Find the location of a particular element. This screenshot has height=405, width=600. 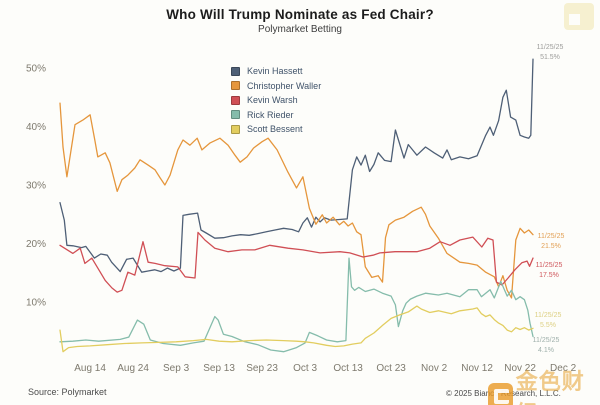

annotation-value: 51.5% is located at coordinates (550, 58).